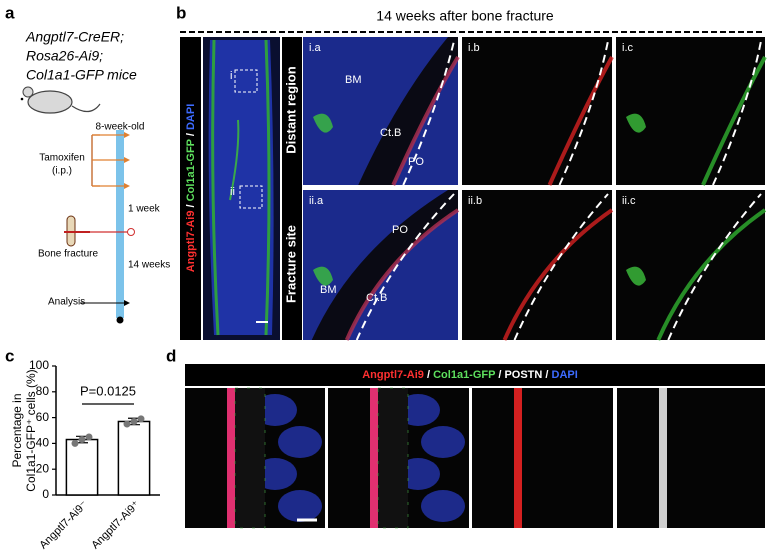  What do you see at coordinates (43, 391) in the screenshot?
I see `y-tick-label: 80` at bounding box center [43, 391].